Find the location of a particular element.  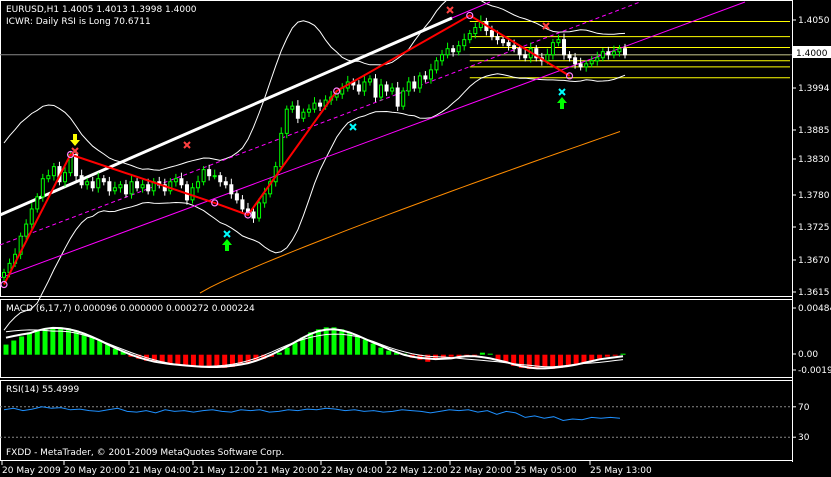

macd-histogram is located at coordinates (314, 348).